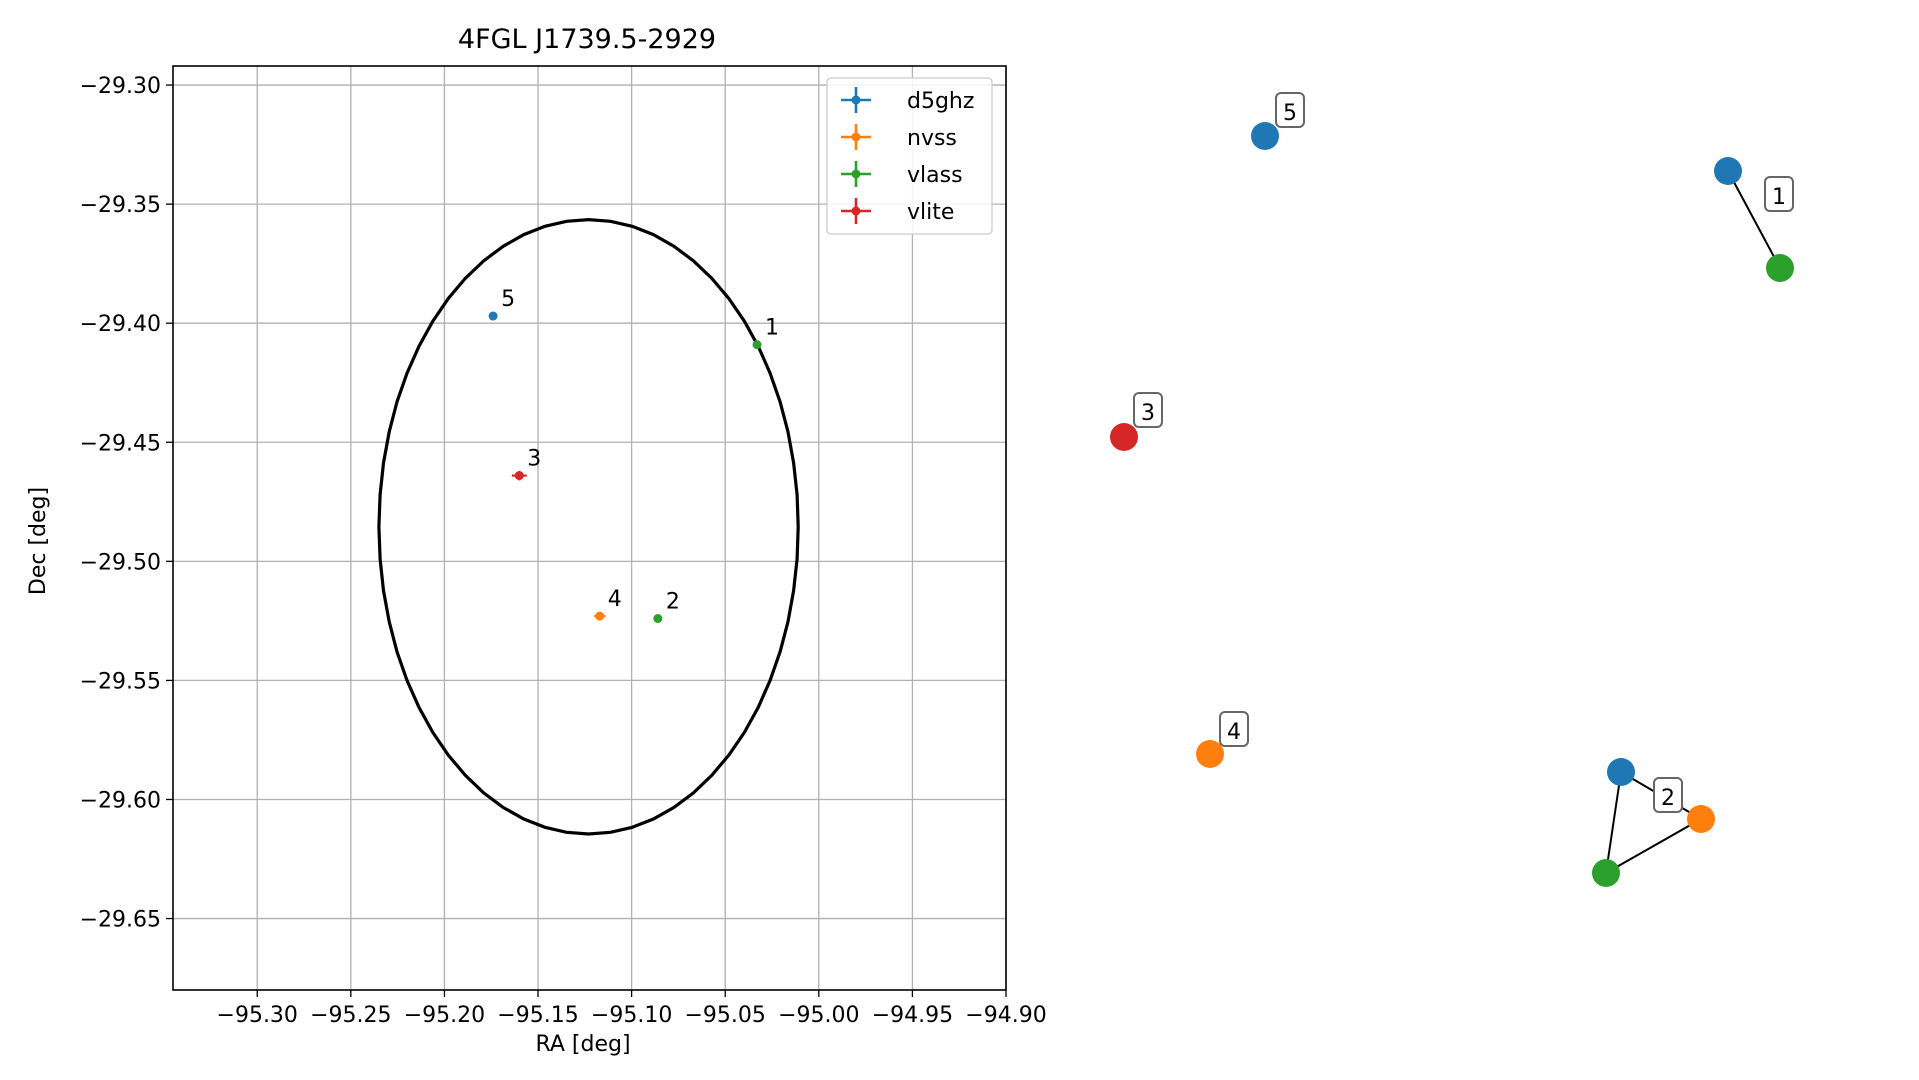  What do you see at coordinates (1005, 1015) in the screenshot?
I see `x-tick-label: −94.90` at bounding box center [1005, 1015].